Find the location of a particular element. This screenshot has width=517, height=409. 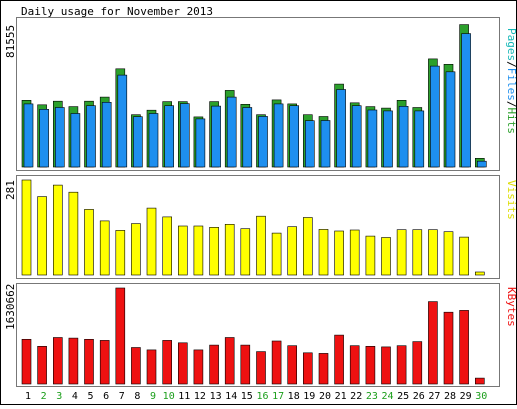

day-label: 19 is located at coordinates (309, 396).